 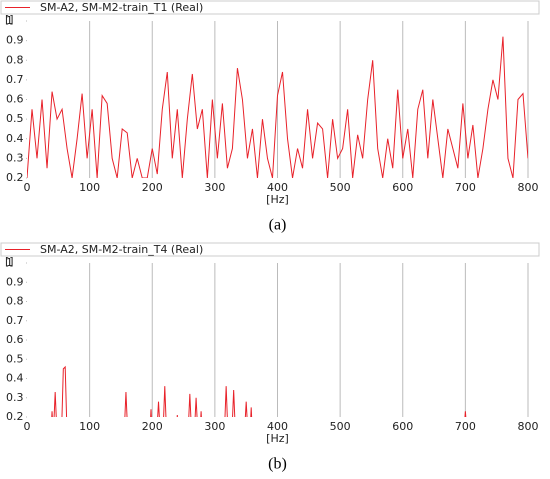 I want to click on caption: (b), so click(x=277, y=464).